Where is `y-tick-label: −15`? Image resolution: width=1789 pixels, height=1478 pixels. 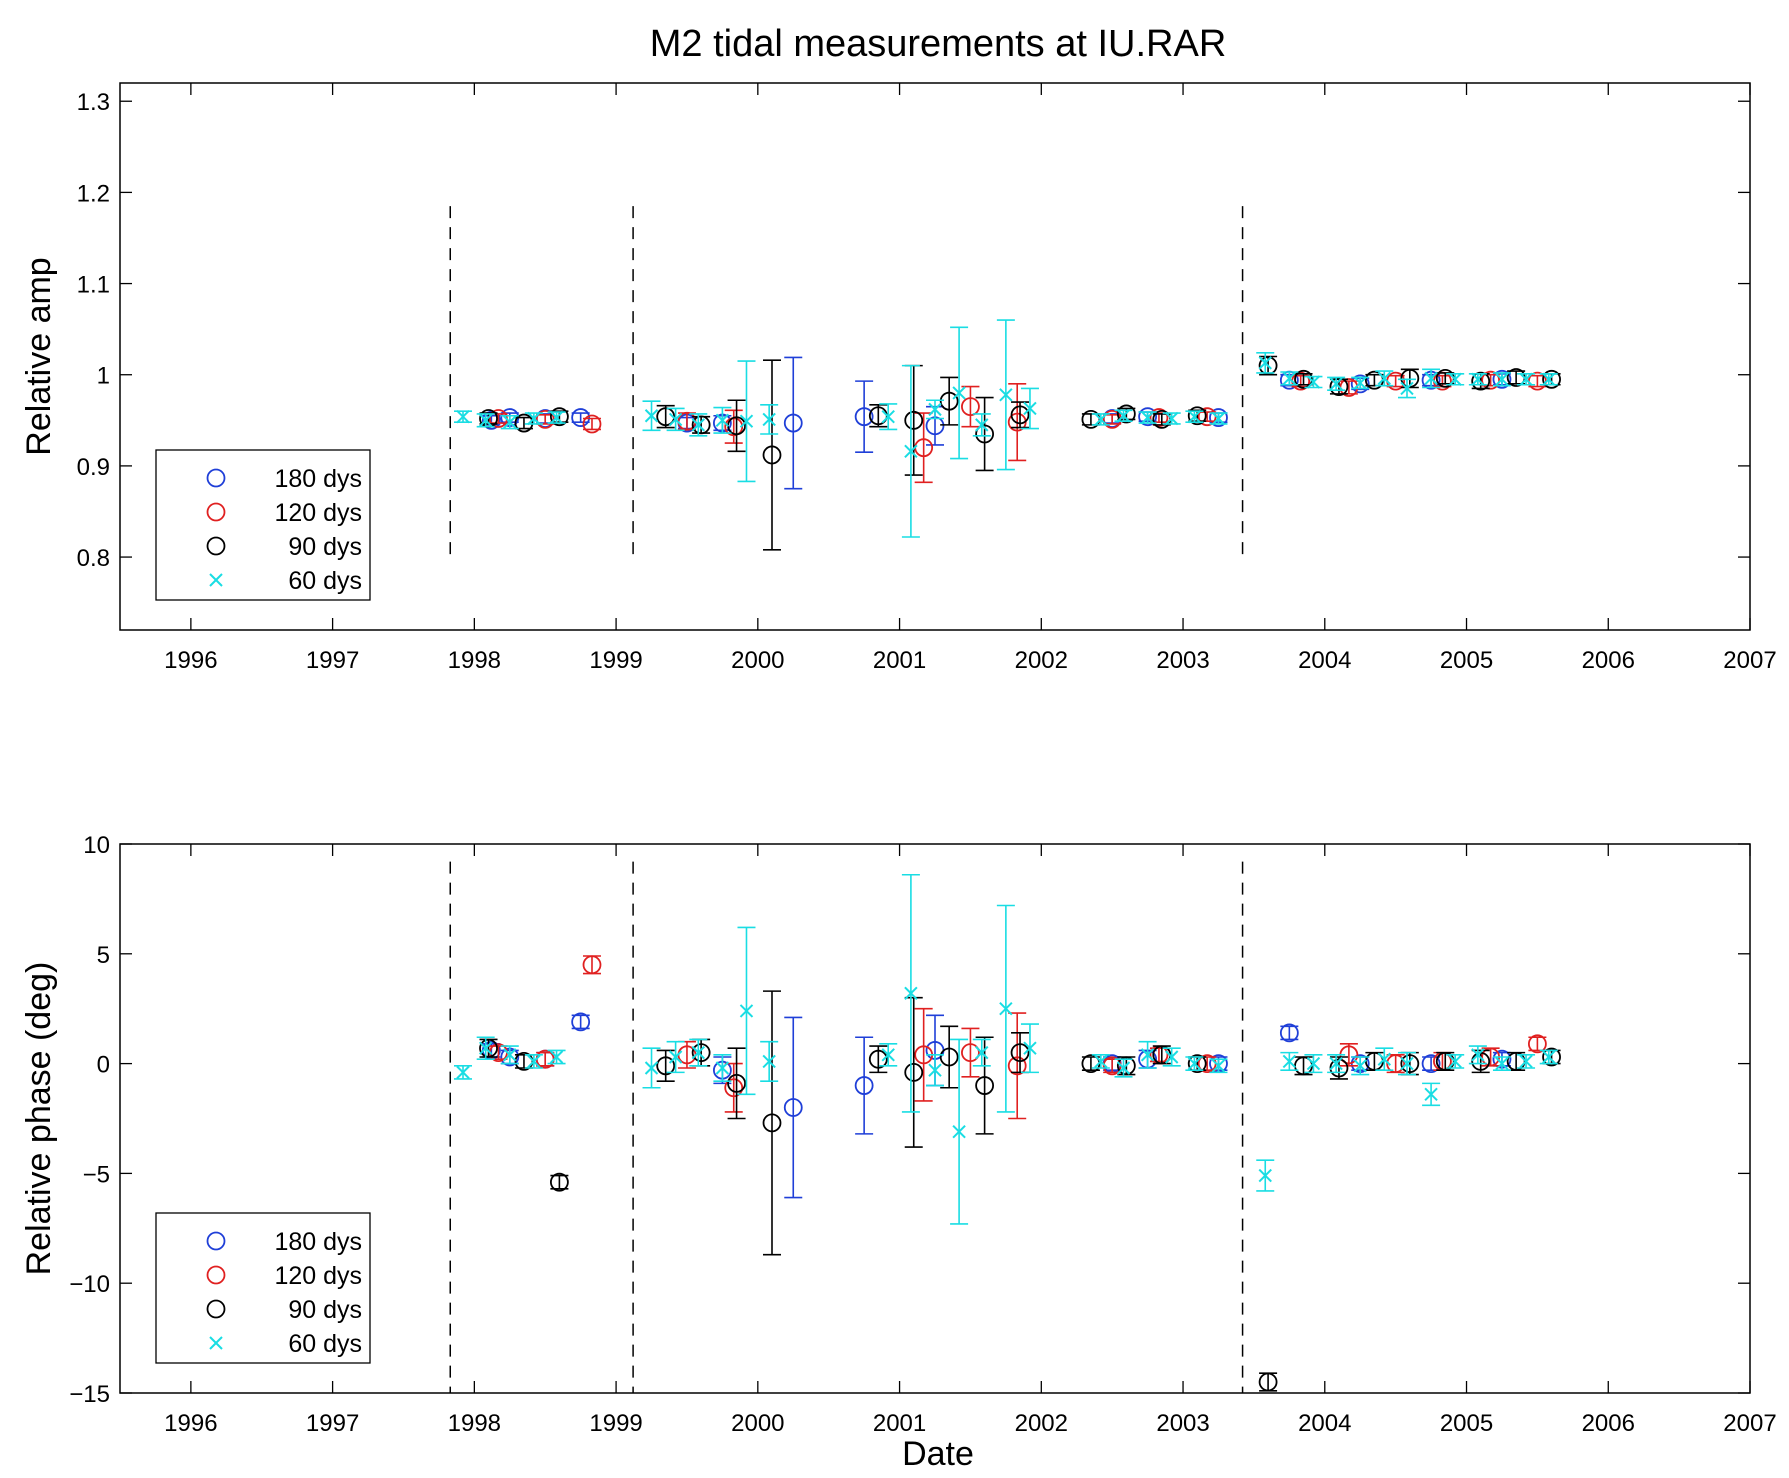
y-tick-label: −15 is located at coordinates (89, 1394).